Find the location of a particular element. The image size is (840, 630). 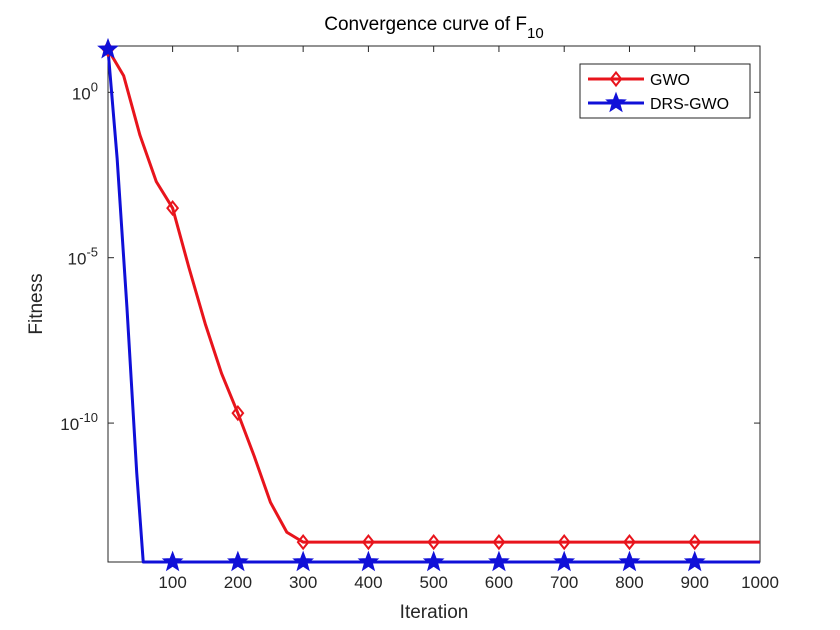

x-tick-label: 800 is located at coordinates (629, 582).